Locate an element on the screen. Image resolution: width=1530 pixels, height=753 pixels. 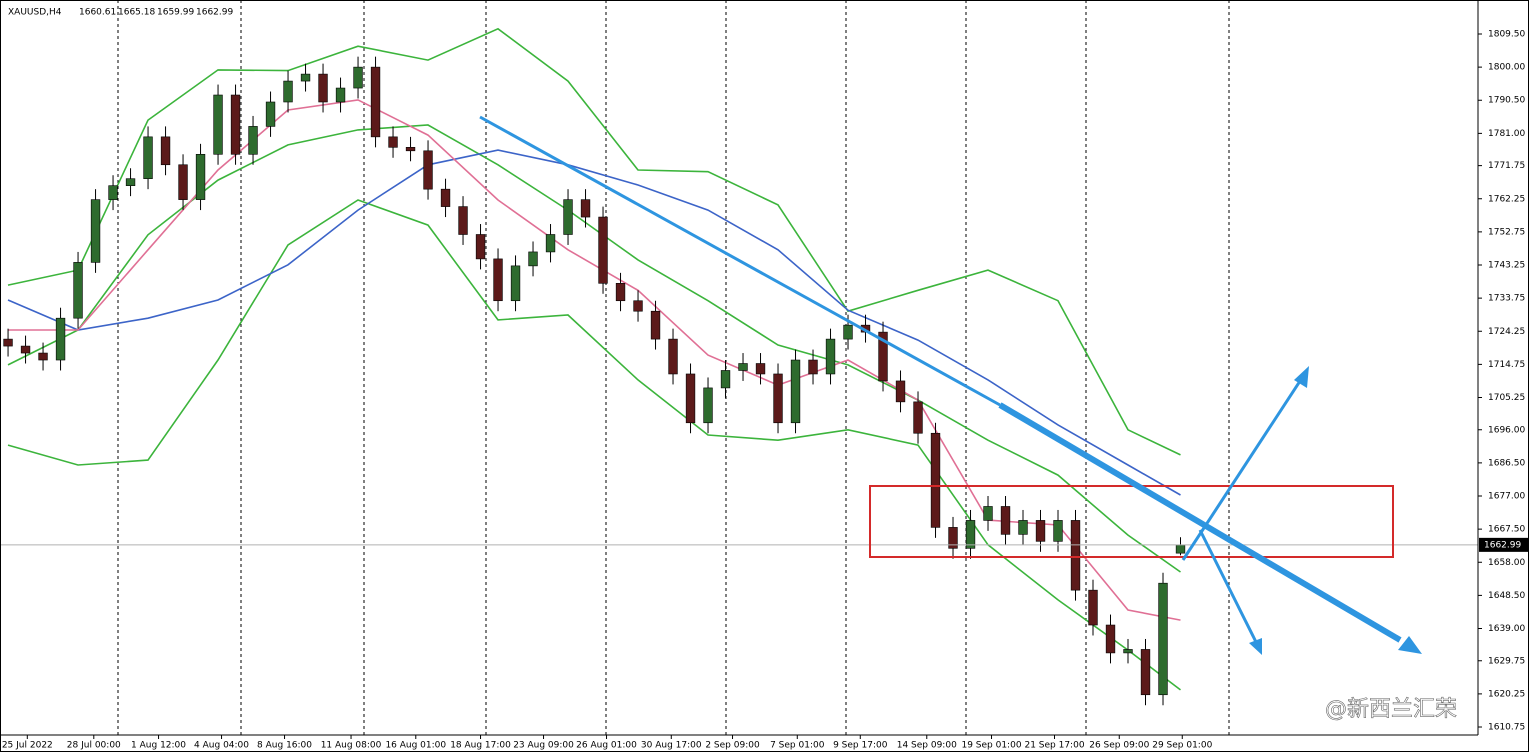
y-tick-label: 1658.00 is located at coordinates (1506, 563).